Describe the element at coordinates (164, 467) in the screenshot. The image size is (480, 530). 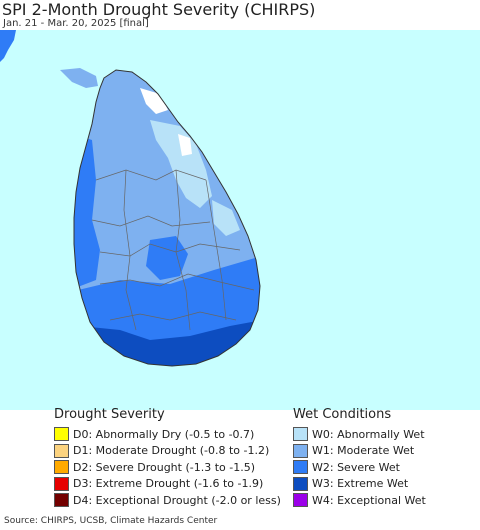
I see `legend-label-d2: D2: Severe Drought (-1.3 to -1.5)` at that location.